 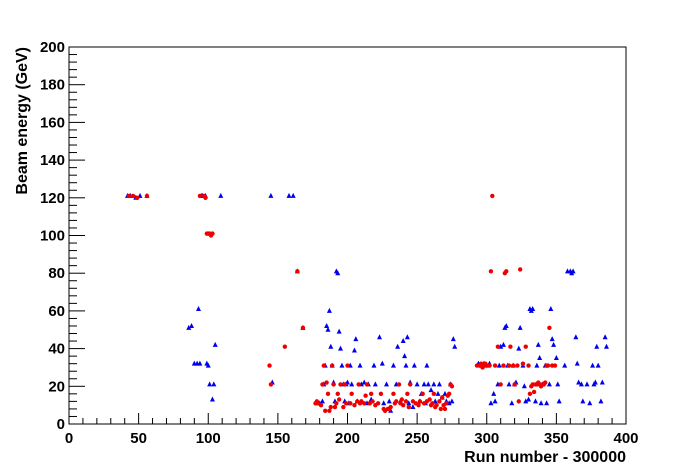 What do you see at coordinates (347, 438) in the screenshot?
I see `x-tick-label: 200` at bounding box center [347, 438].